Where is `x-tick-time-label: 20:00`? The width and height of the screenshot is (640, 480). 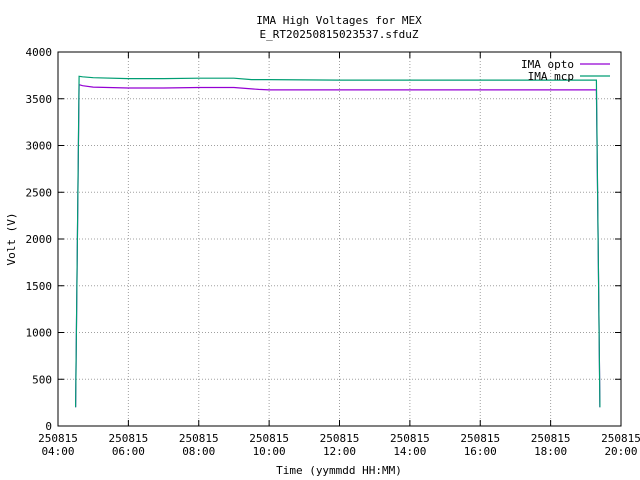 x-tick-time-label: 20:00 is located at coordinates (620, 451).